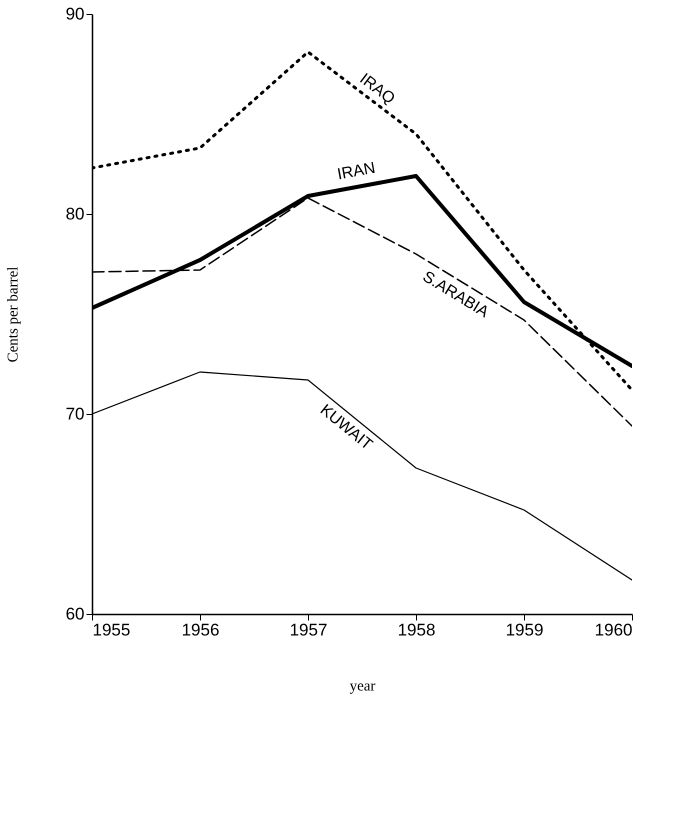  I want to click on text: IRAN, so click(356, 172).